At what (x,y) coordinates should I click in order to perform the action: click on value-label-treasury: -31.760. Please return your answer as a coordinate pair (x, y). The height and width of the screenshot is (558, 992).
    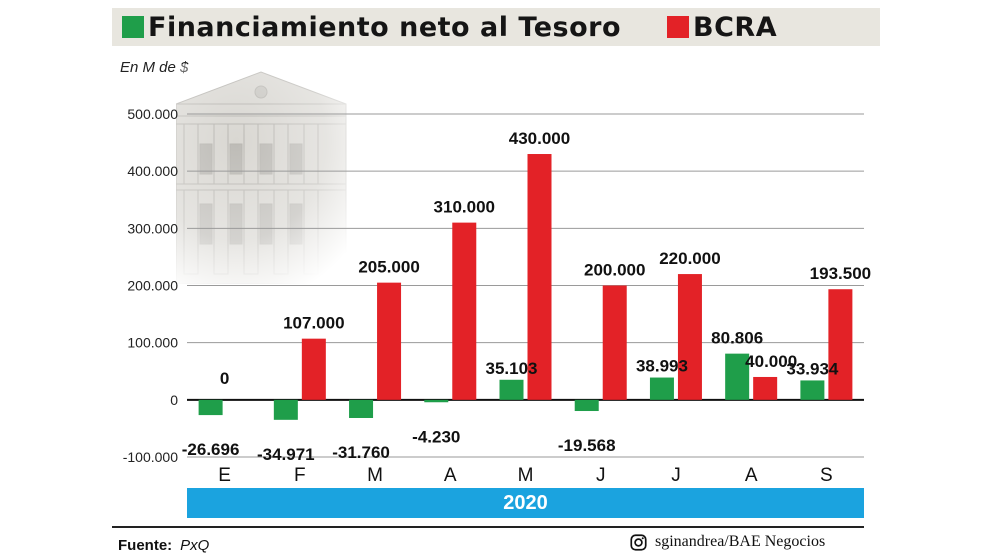
    Looking at the image, I should click on (361, 452).